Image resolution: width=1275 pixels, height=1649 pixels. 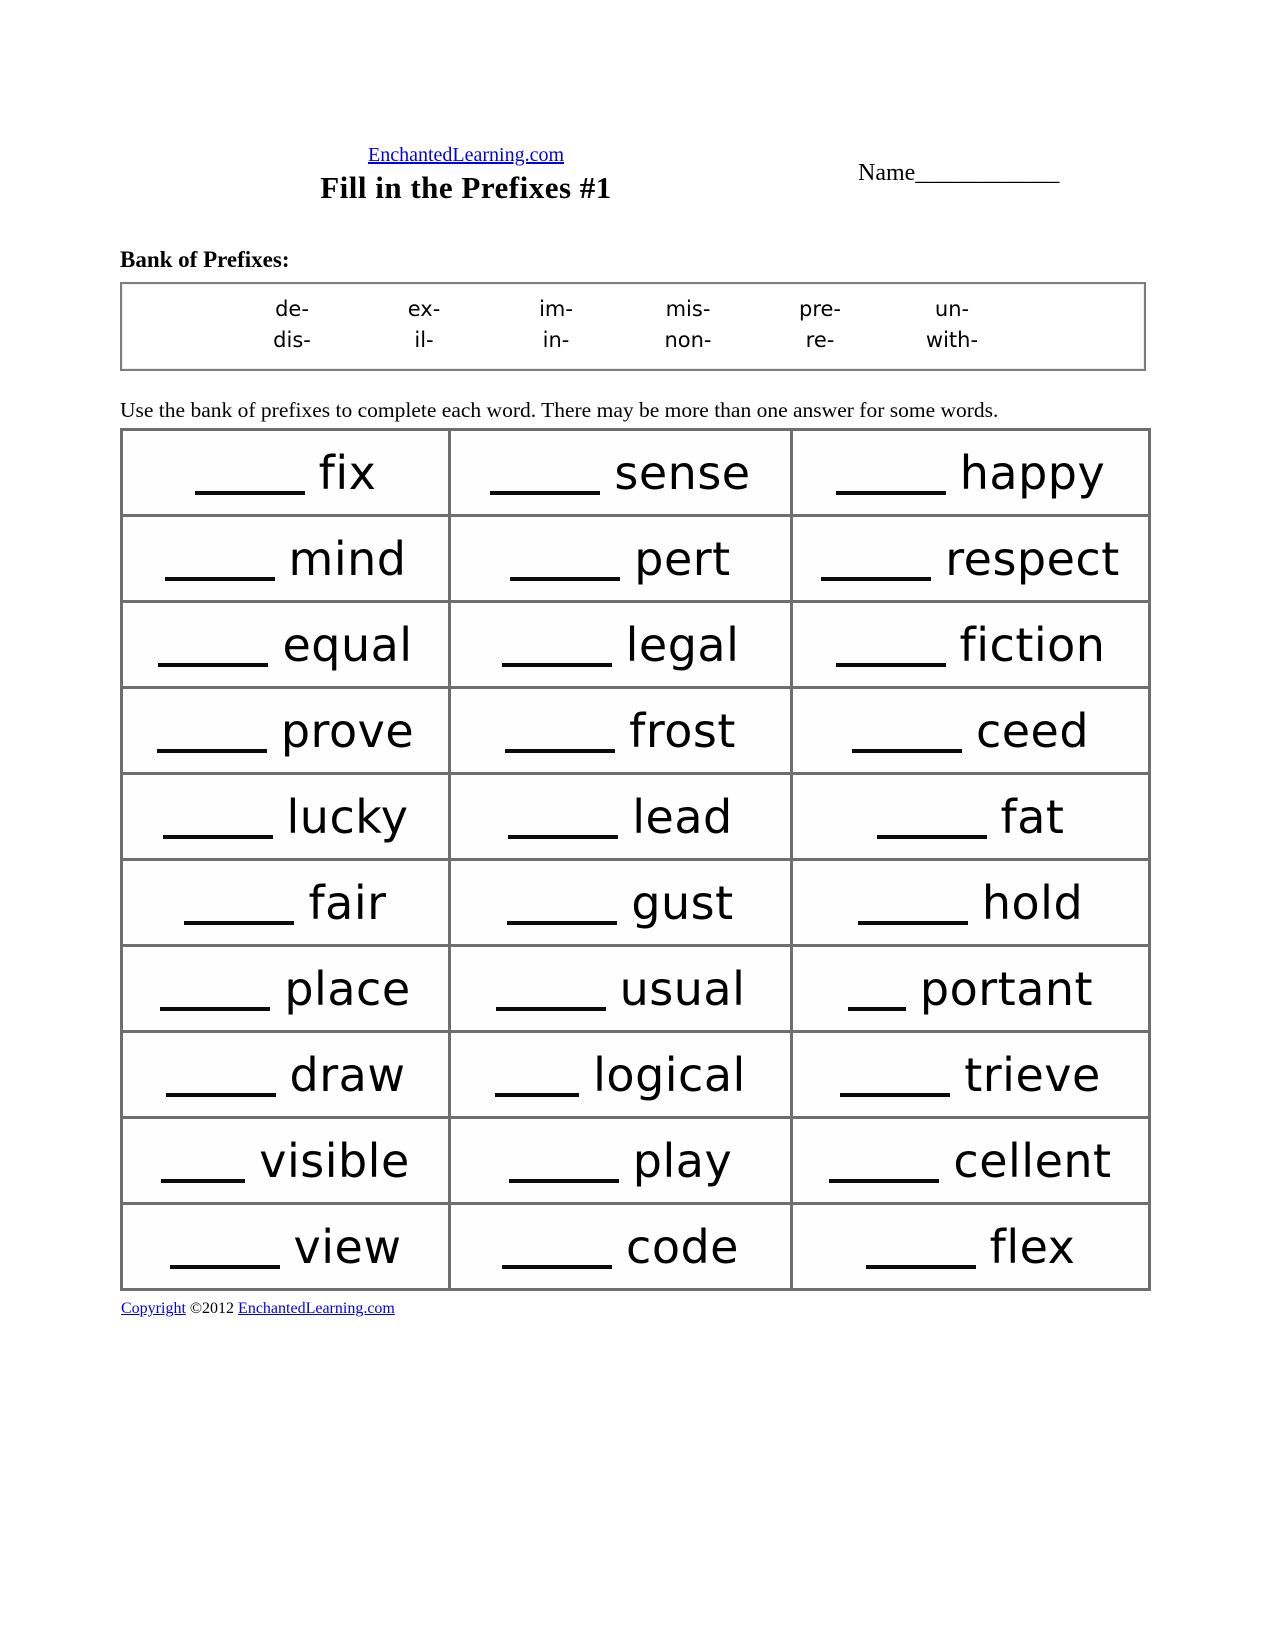 I want to click on word-cell: sense, so click(x=620, y=472).